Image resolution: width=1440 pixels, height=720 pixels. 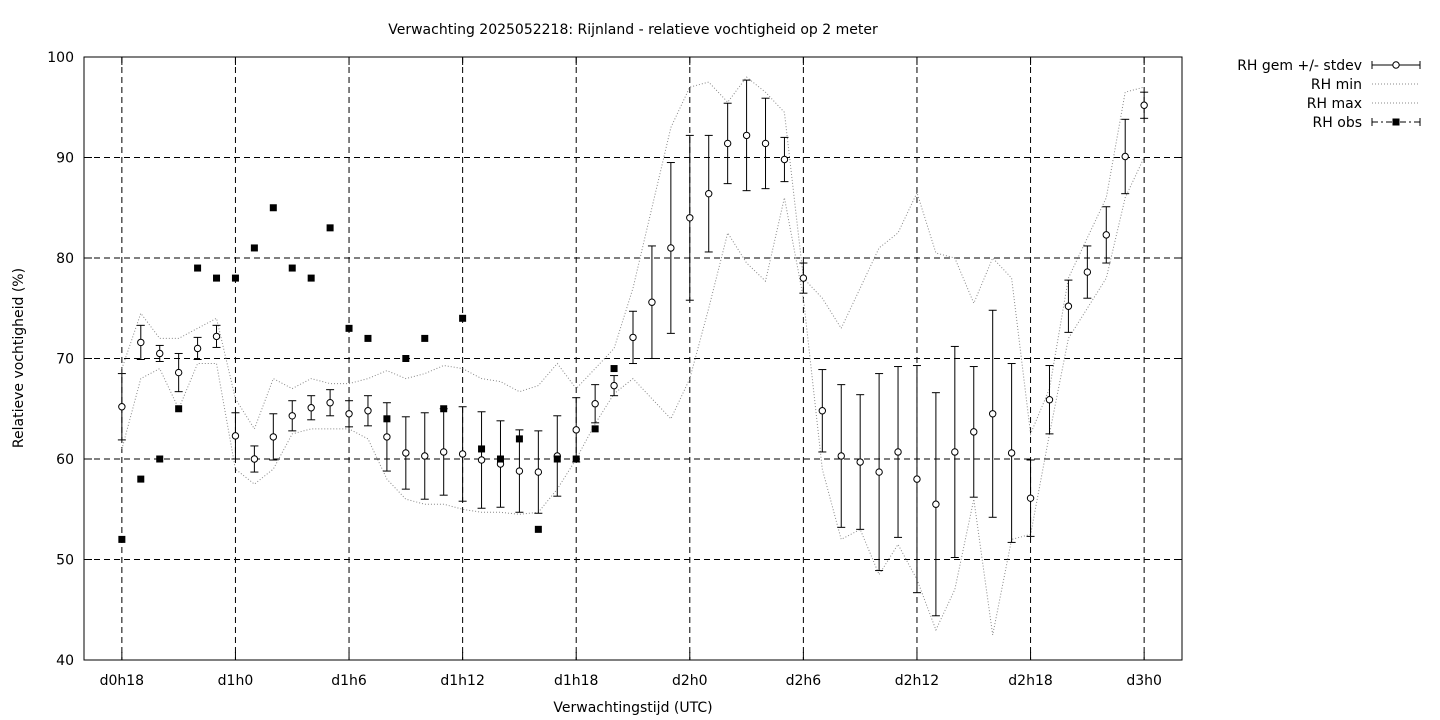 What do you see at coordinates (690, 681) in the screenshot?
I see `x-tick-label: d2h0` at bounding box center [690, 681].